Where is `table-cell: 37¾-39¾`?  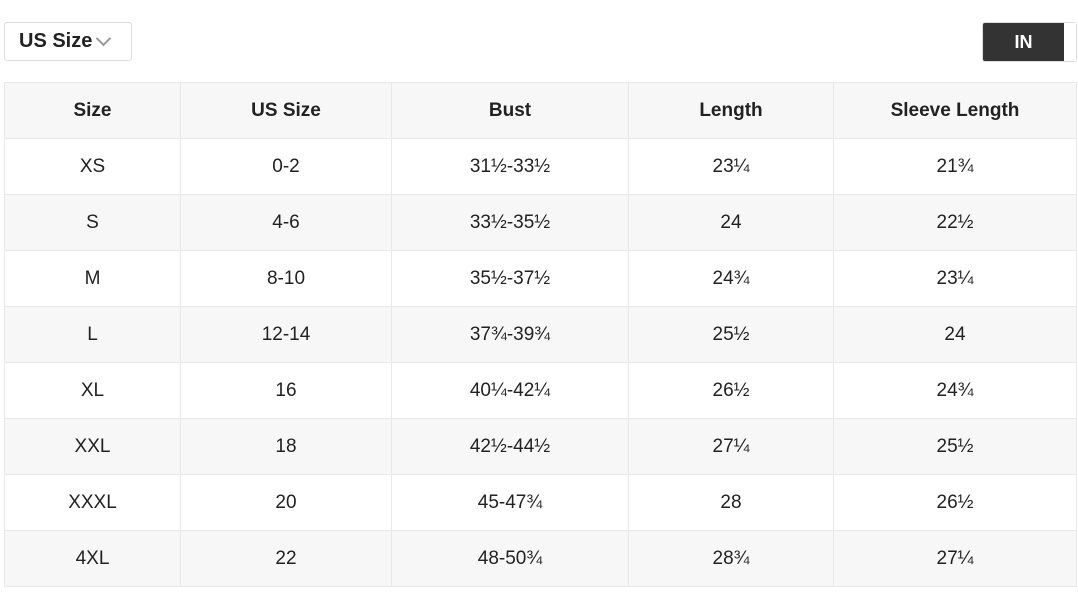
table-cell: 37¾-39¾ is located at coordinates (510, 334).